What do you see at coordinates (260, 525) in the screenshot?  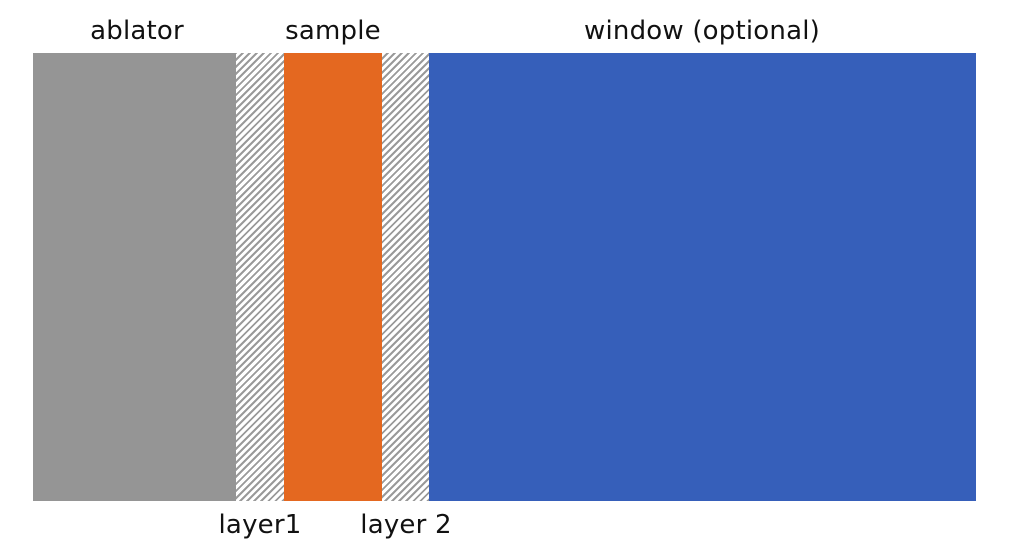 I see `layer1-label: layer1` at bounding box center [260, 525].